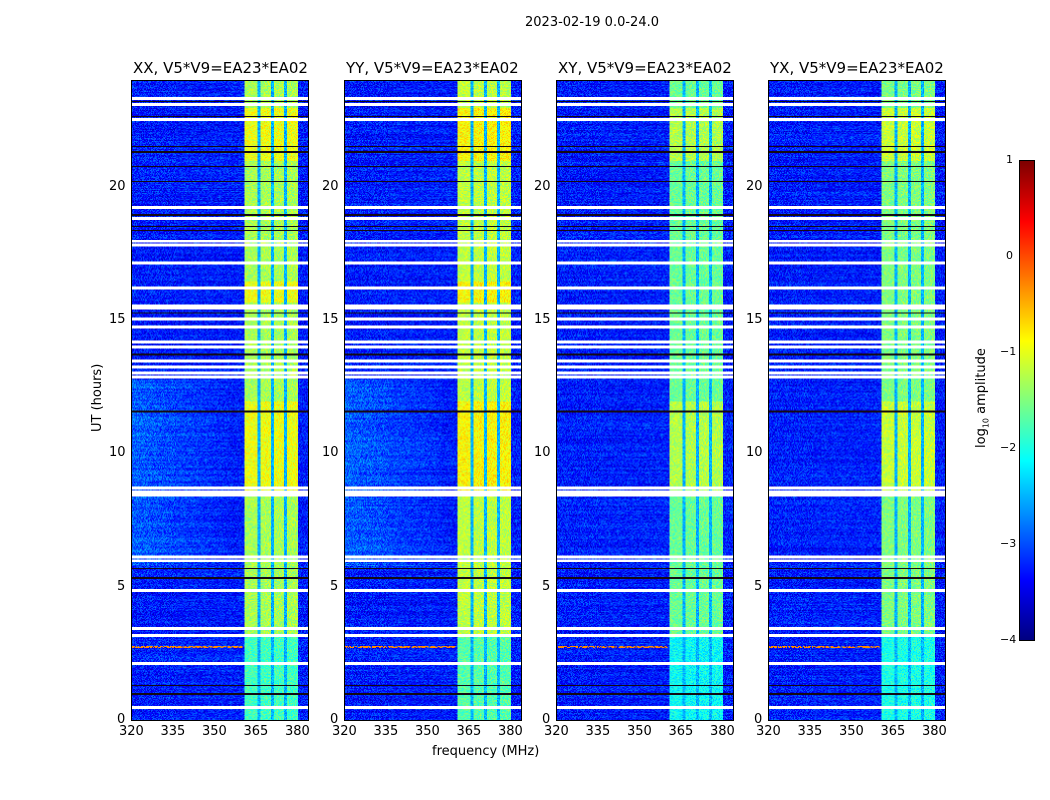 The width and height of the screenshot is (1050, 800). Describe the element at coordinates (857, 68) in the screenshot. I see `panel-title: YX, V5*V9=EA23*EA02` at that location.